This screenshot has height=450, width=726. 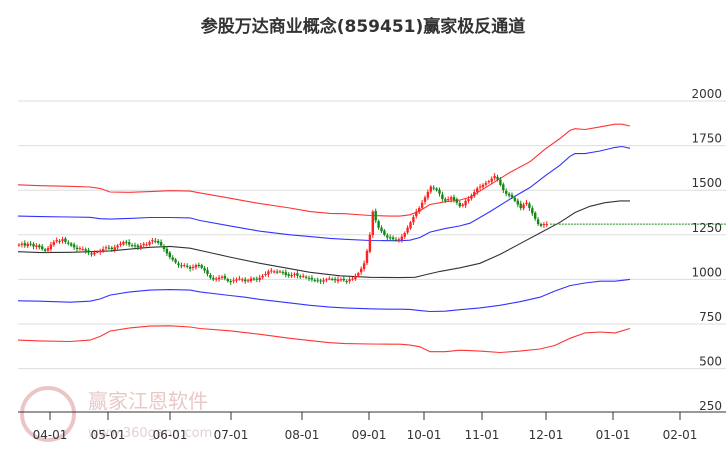 I want to click on y-tick-label: 1500, so click(x=706, y=183).